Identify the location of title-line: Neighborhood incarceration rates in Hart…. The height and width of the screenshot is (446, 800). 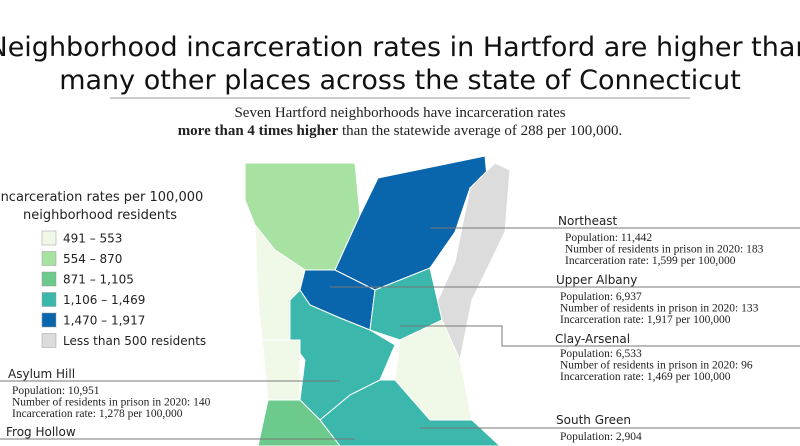
(400, 47).